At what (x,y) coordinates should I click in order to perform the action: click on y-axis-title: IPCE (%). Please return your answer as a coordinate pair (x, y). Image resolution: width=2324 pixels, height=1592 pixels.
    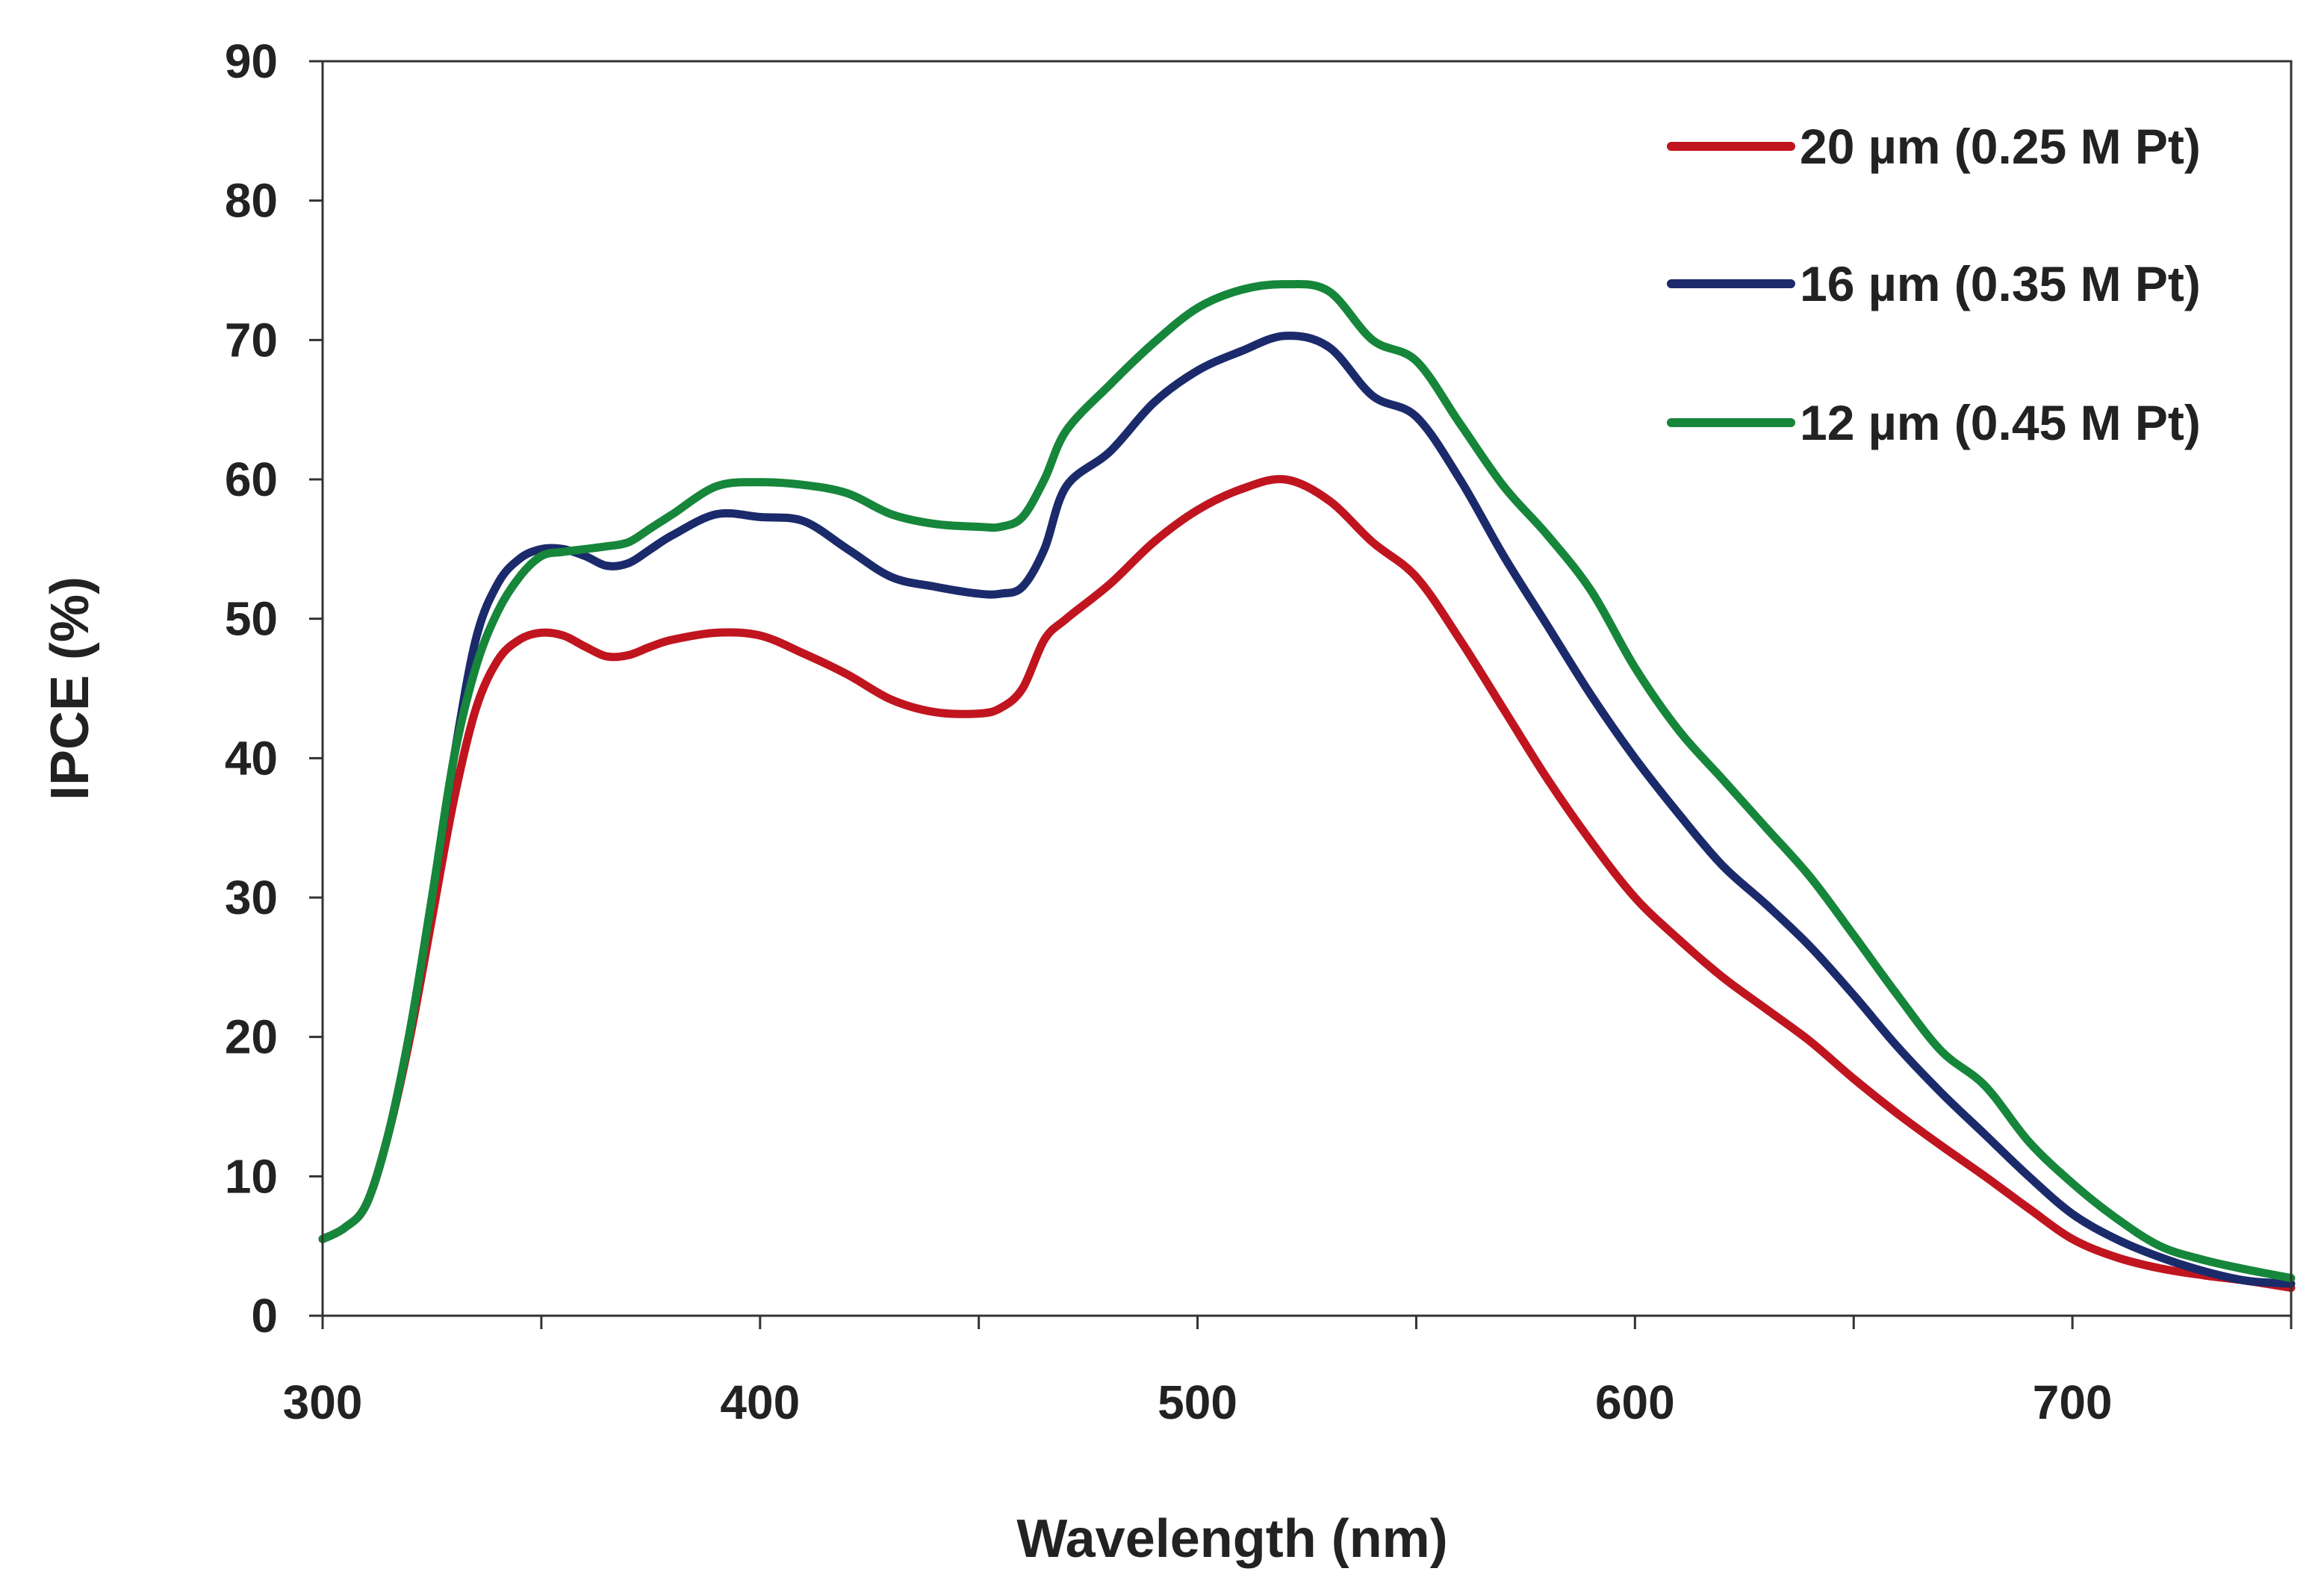
    Looking at the image, I should click on (70, 688).